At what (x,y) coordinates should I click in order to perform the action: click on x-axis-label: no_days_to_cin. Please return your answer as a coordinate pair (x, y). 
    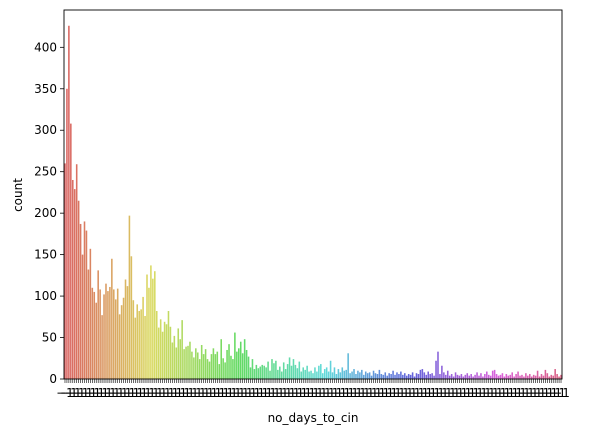
    Looking at the image, I should click on (313, 418).